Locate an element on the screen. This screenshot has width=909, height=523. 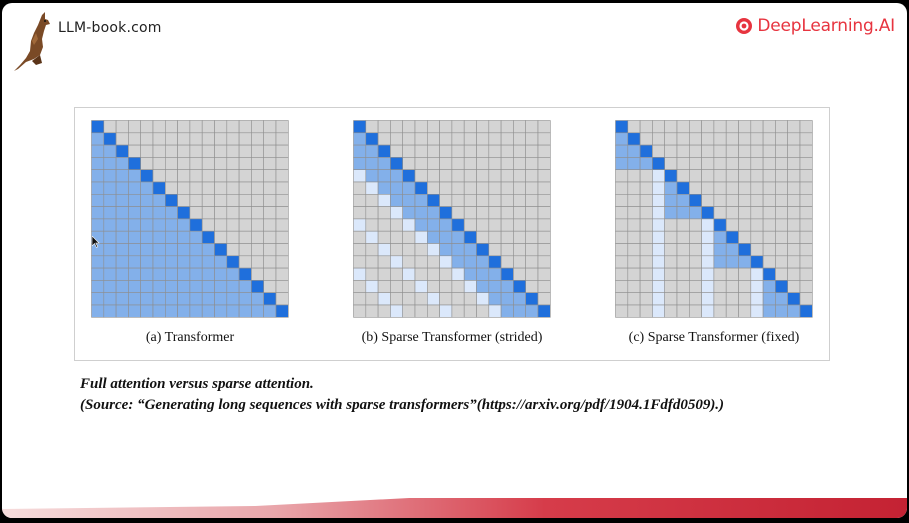
deeplearning-brand: DeepLearning.AI is located at coordinates (815, 26).